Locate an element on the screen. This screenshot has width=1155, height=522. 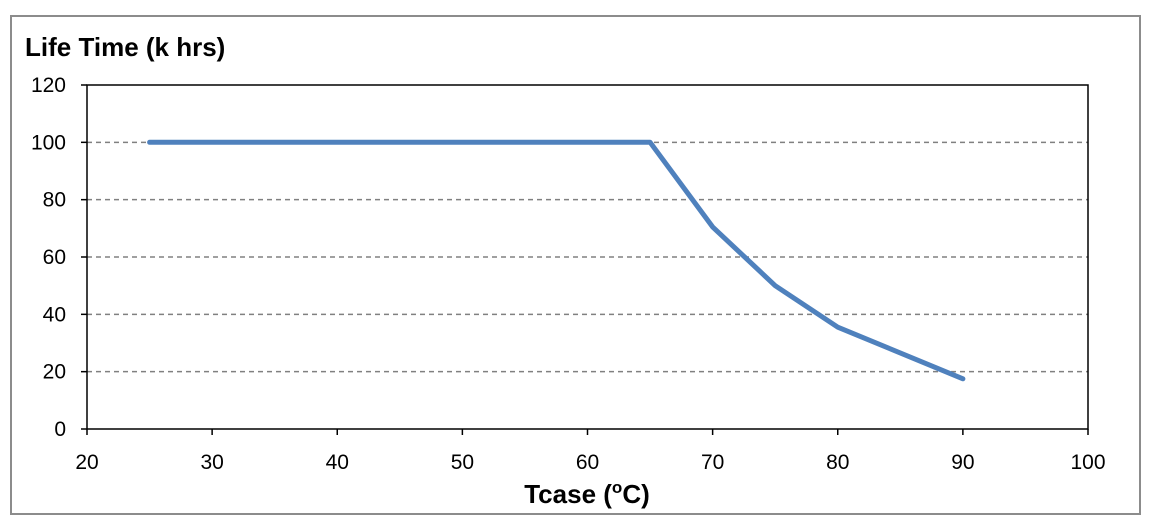
x-axis-title-superscript: o is located at coordinates (617, 487).